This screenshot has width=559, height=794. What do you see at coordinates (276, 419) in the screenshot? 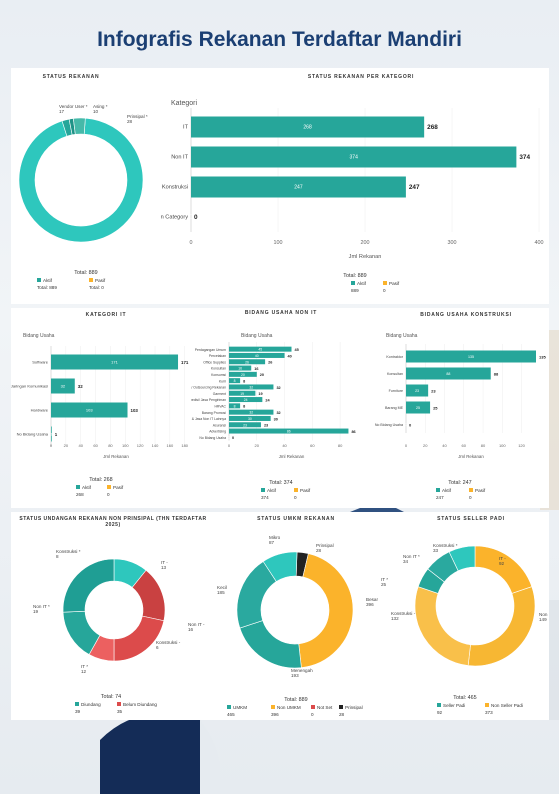
I see `bar-data-label-12: 30` at bounding box center [276, 419].